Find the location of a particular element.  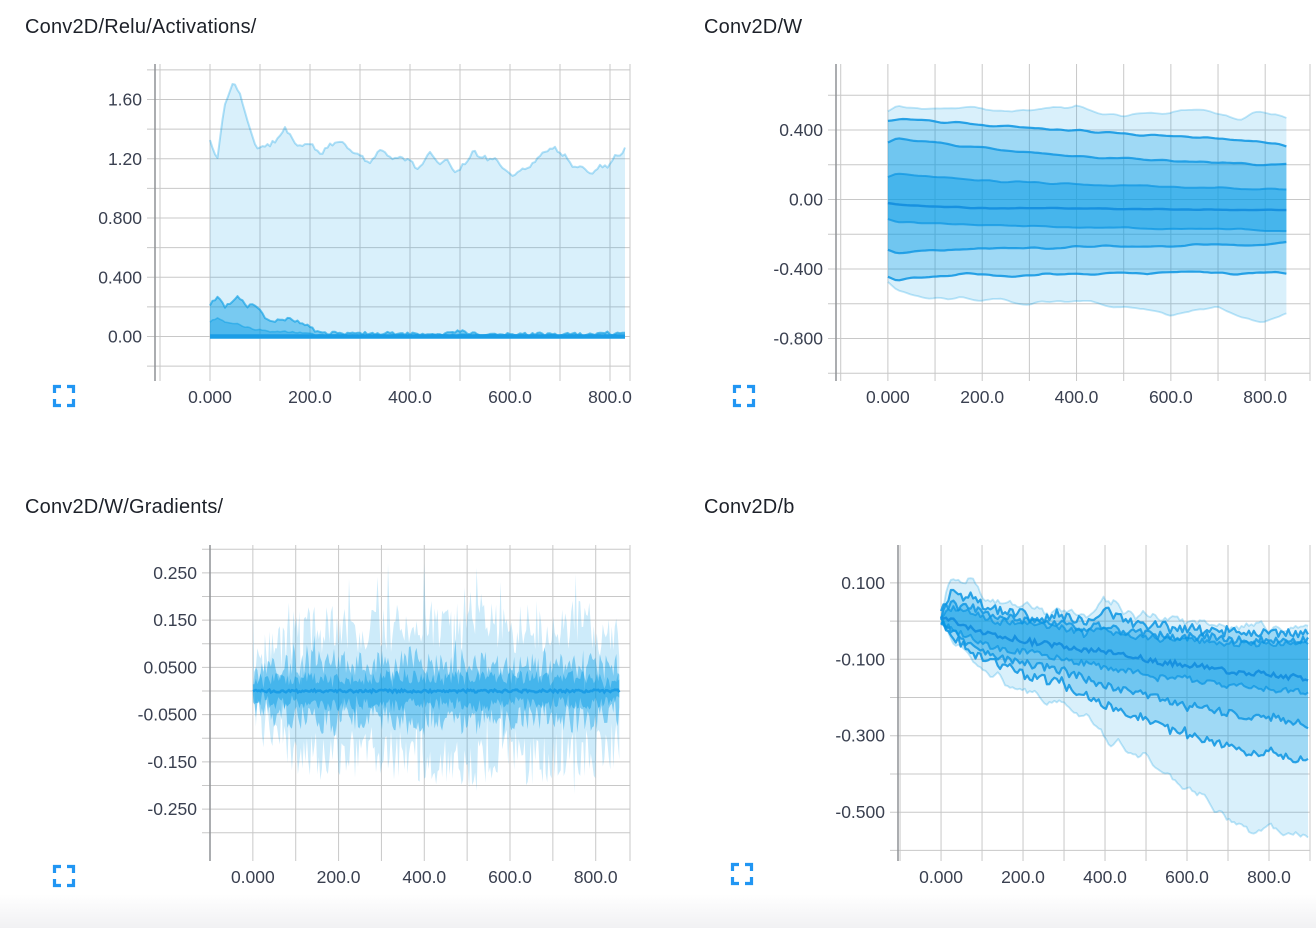

chart-title-conv2d-w: Conv2D/W is located at coordinates (753, 27).